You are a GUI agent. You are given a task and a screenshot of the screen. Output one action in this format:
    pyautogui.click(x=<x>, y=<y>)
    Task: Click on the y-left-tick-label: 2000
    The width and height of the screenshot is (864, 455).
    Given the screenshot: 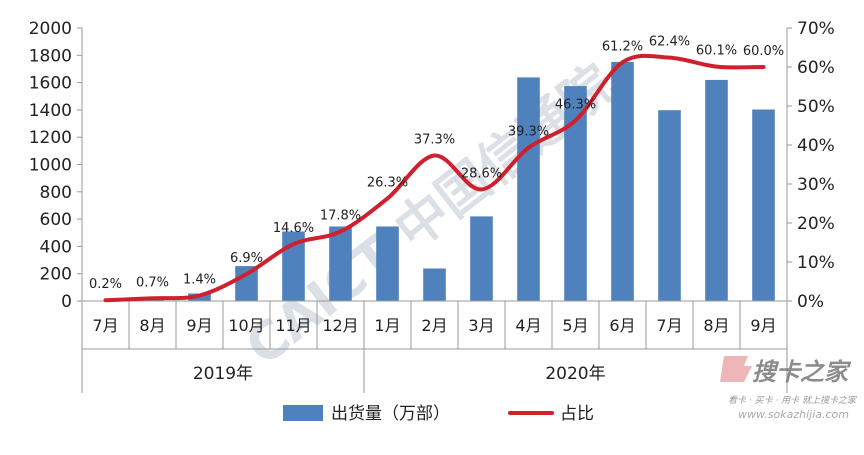 What is the action you would take?
    pyautogui.click(x=50, y=29)
    